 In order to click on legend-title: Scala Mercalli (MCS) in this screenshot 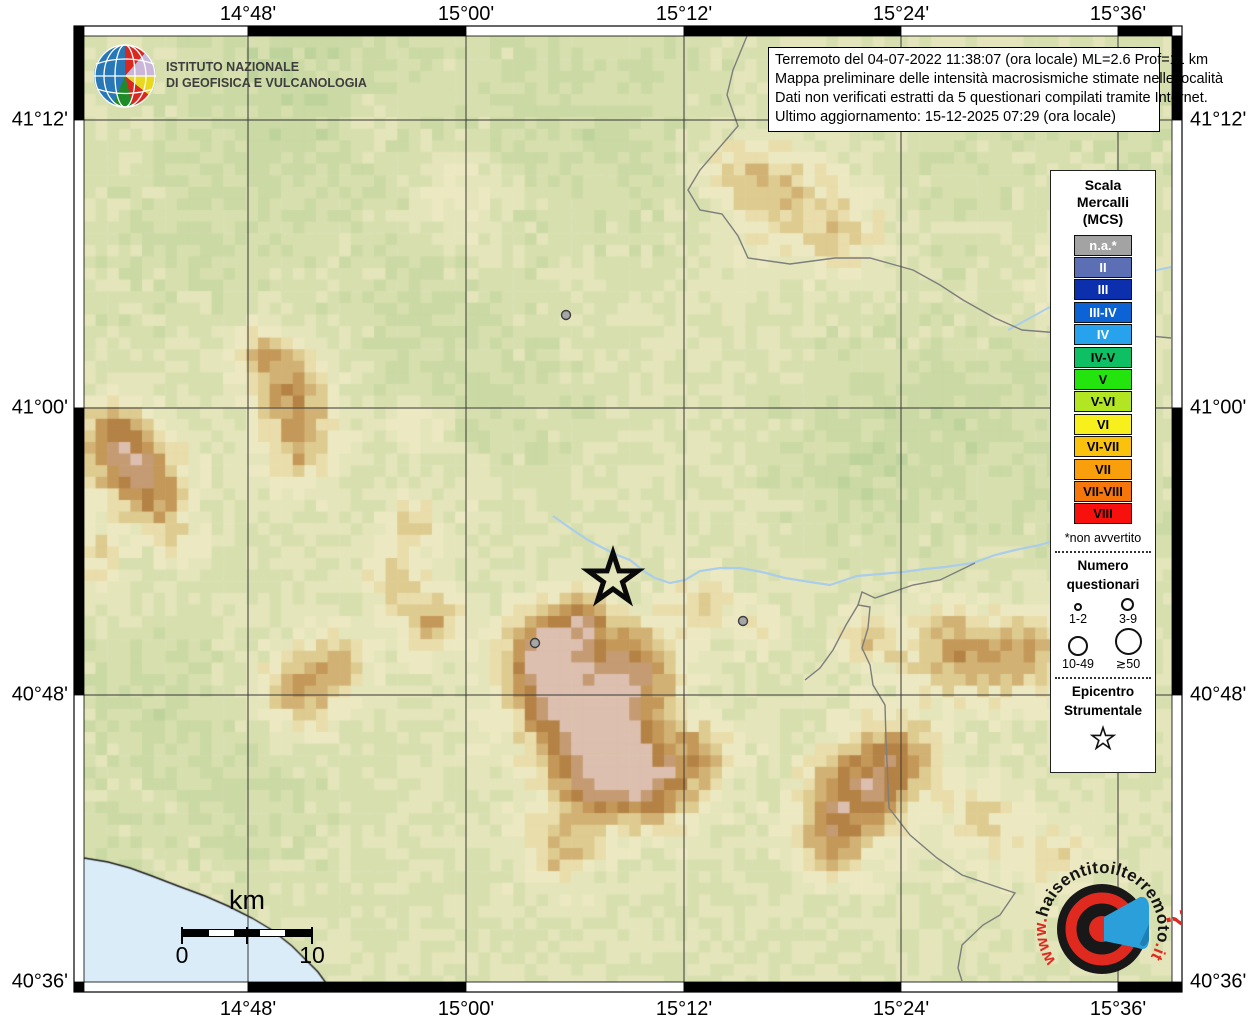, I will do `click(1103, 202)`.